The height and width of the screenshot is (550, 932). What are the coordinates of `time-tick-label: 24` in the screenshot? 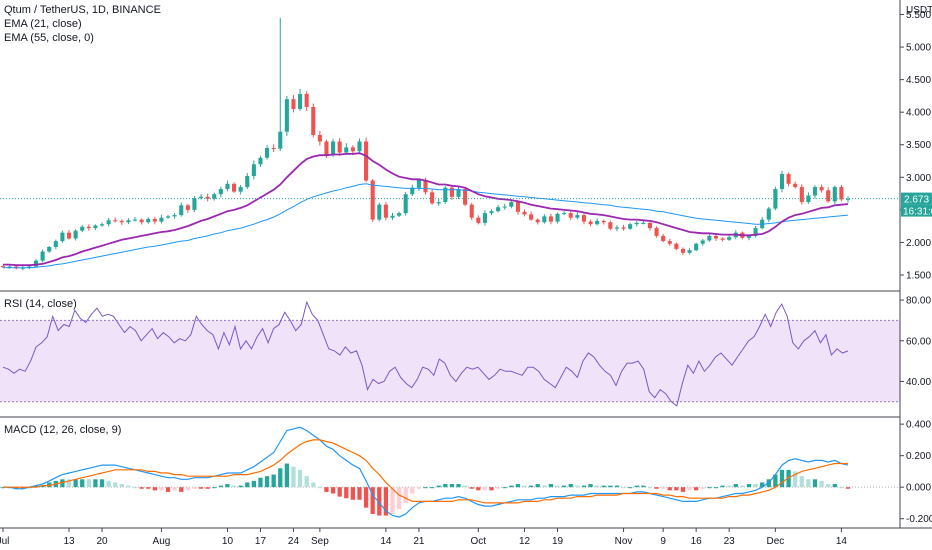 It's located at (294, 541).